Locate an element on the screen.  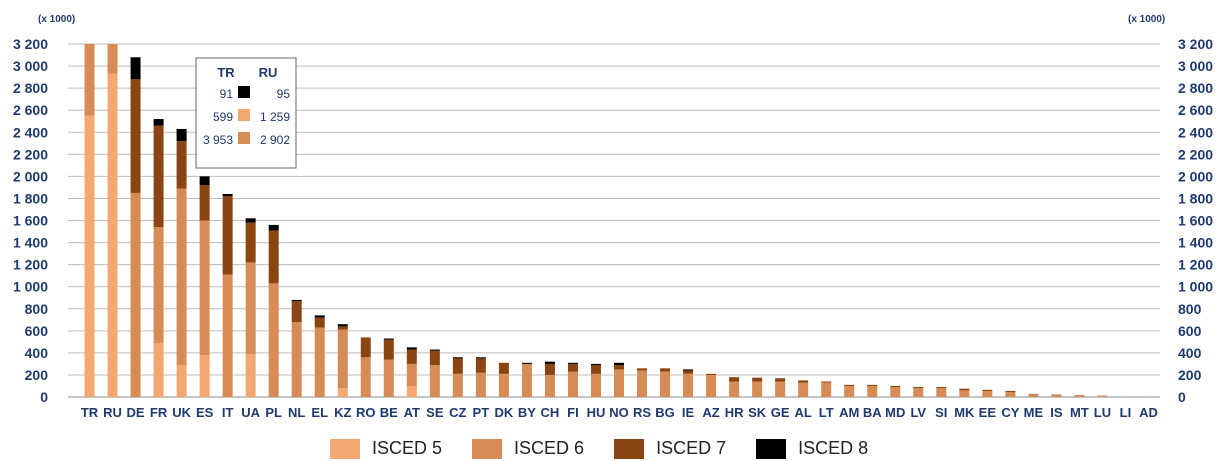
y-tick-label: 1 000 is located at coordinates (1195, 287).